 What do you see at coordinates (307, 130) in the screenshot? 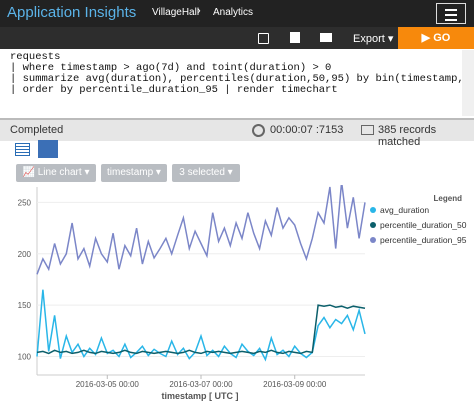
I see `status-time: 00:00:07 :7153` at bounding box center [307, 130].